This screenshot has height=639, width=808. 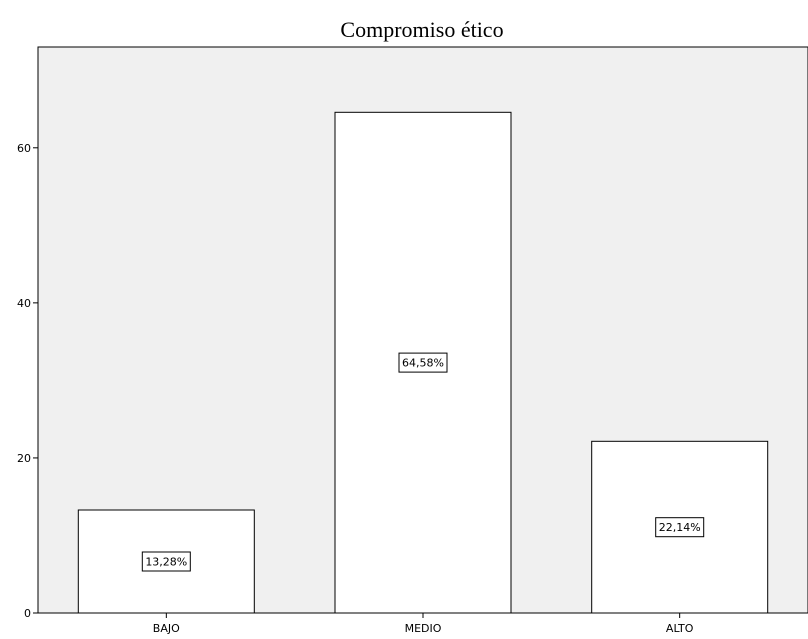 What do you see at coordinates (423, 628) in the screenshot?
I see `x-tick-label-medio: MEDIO` at bounding box center [423, 628].